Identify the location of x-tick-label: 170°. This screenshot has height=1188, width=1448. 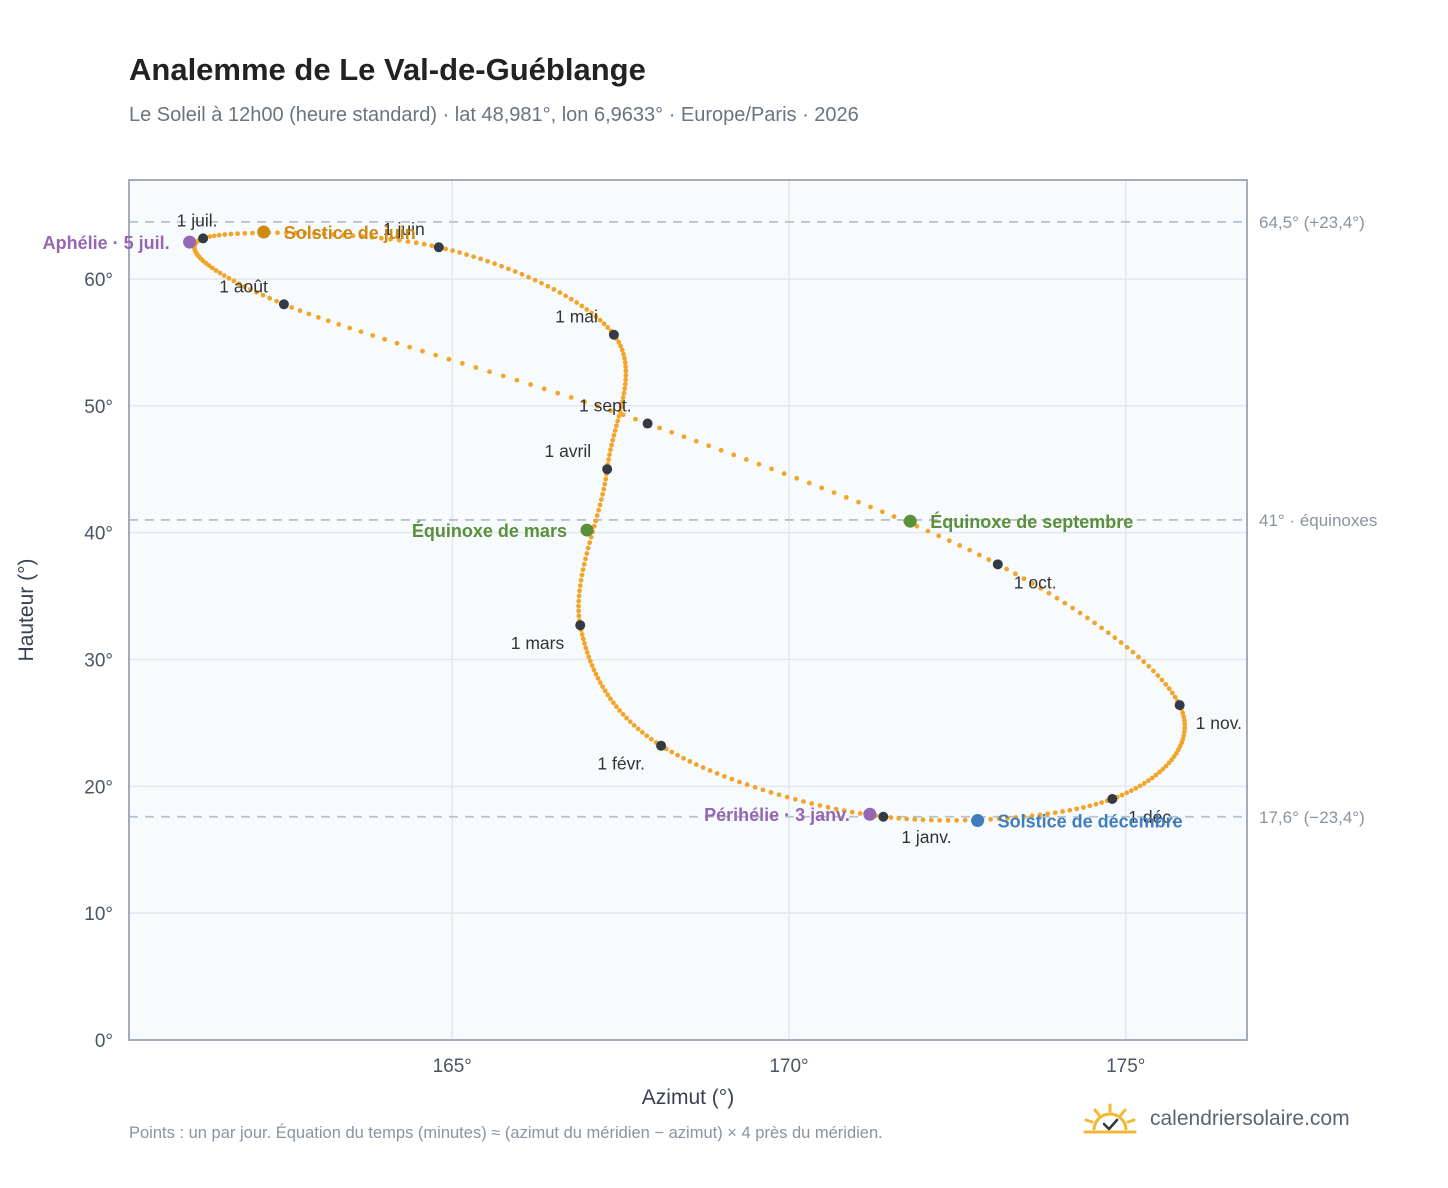
(788, 1066).